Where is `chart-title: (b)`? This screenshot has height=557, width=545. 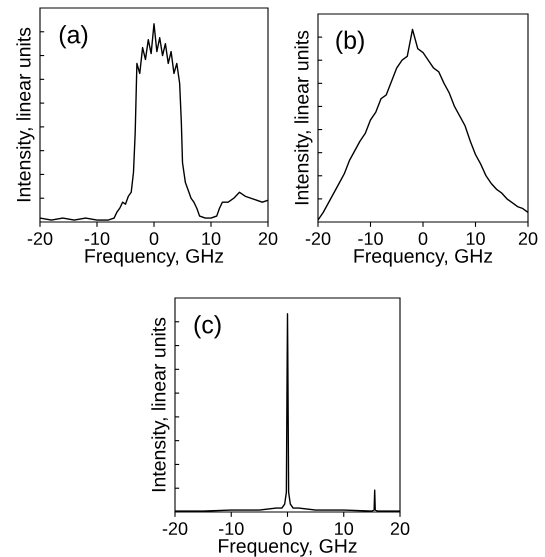 chart-title: (b) is located at coordinates (350, 42).